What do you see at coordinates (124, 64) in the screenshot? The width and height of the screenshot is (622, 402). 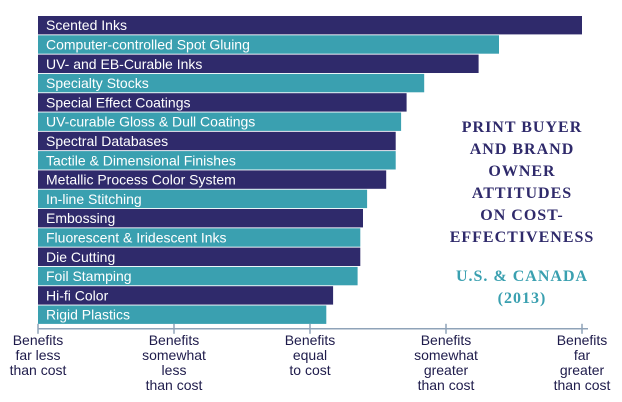 I see `bar-label: UV- and EB-Curable Inks` at bounding box center [124, 64].